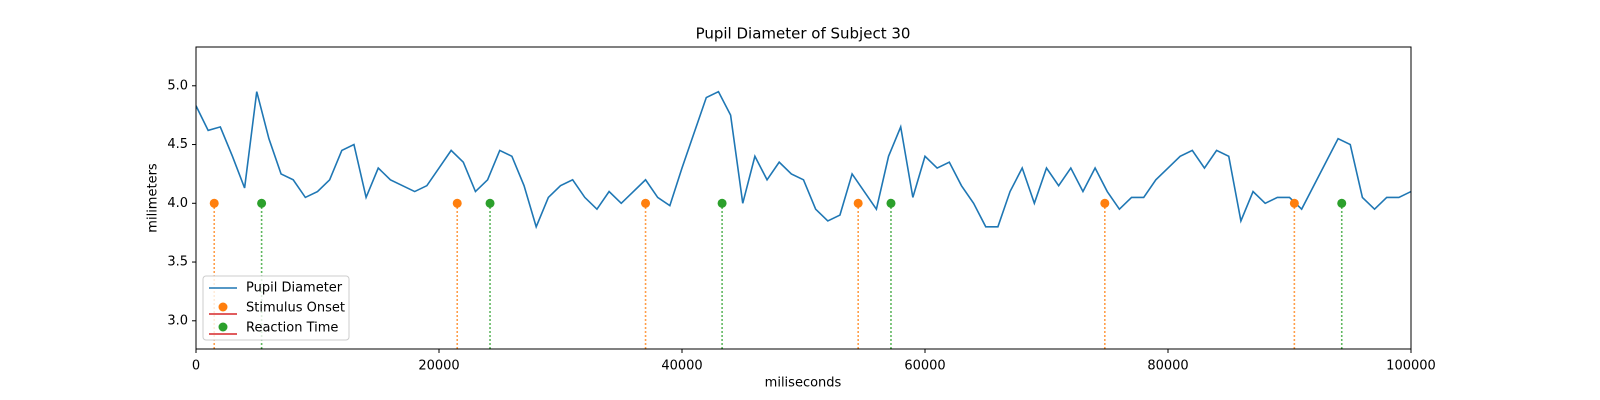 The height and width of the screenshot is (400, 1600). I want to click on y-tick-label: 5.0, so click(177, 85).